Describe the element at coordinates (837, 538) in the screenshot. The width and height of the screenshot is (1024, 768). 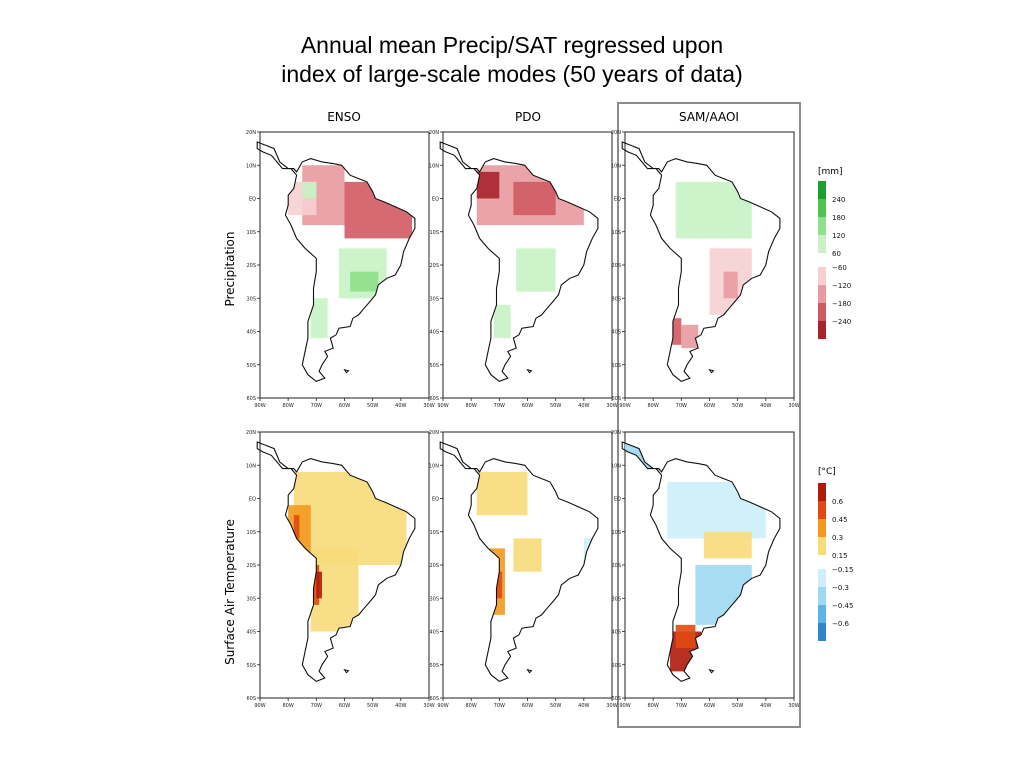
I see `colorbar-label: 0.3` at that location.